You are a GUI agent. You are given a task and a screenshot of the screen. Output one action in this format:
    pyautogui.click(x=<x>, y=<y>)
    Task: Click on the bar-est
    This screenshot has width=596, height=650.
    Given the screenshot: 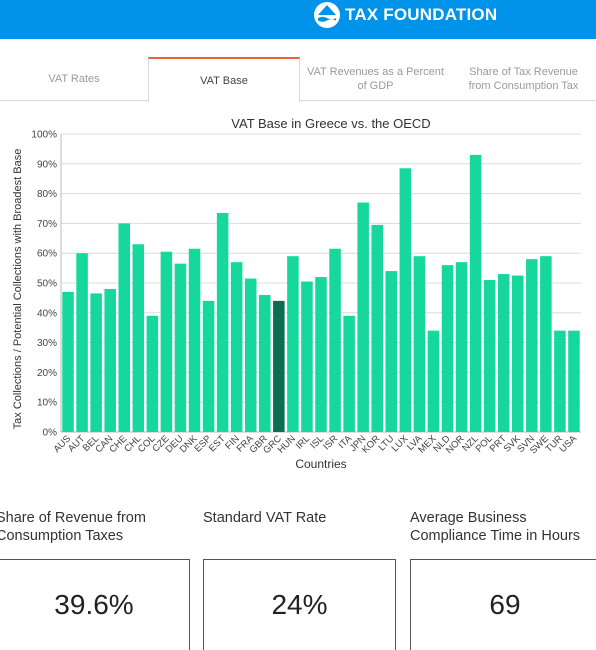 What is the action you would take?
    pyautogui.click(x=222, y=322)
    